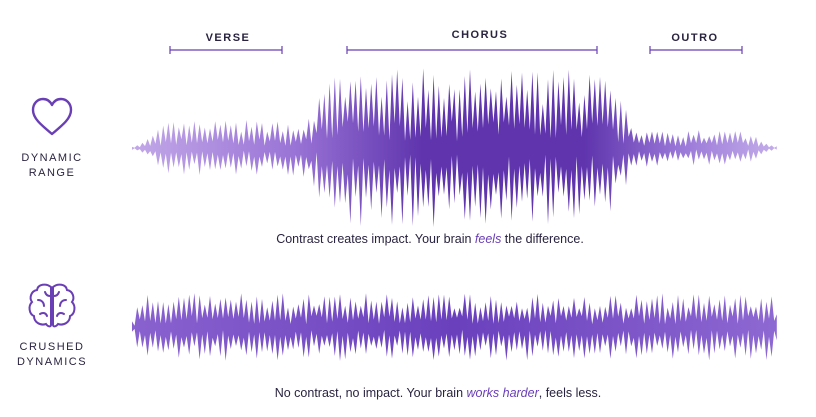  I want to click on row-label: RANGE, so click(52, 173).